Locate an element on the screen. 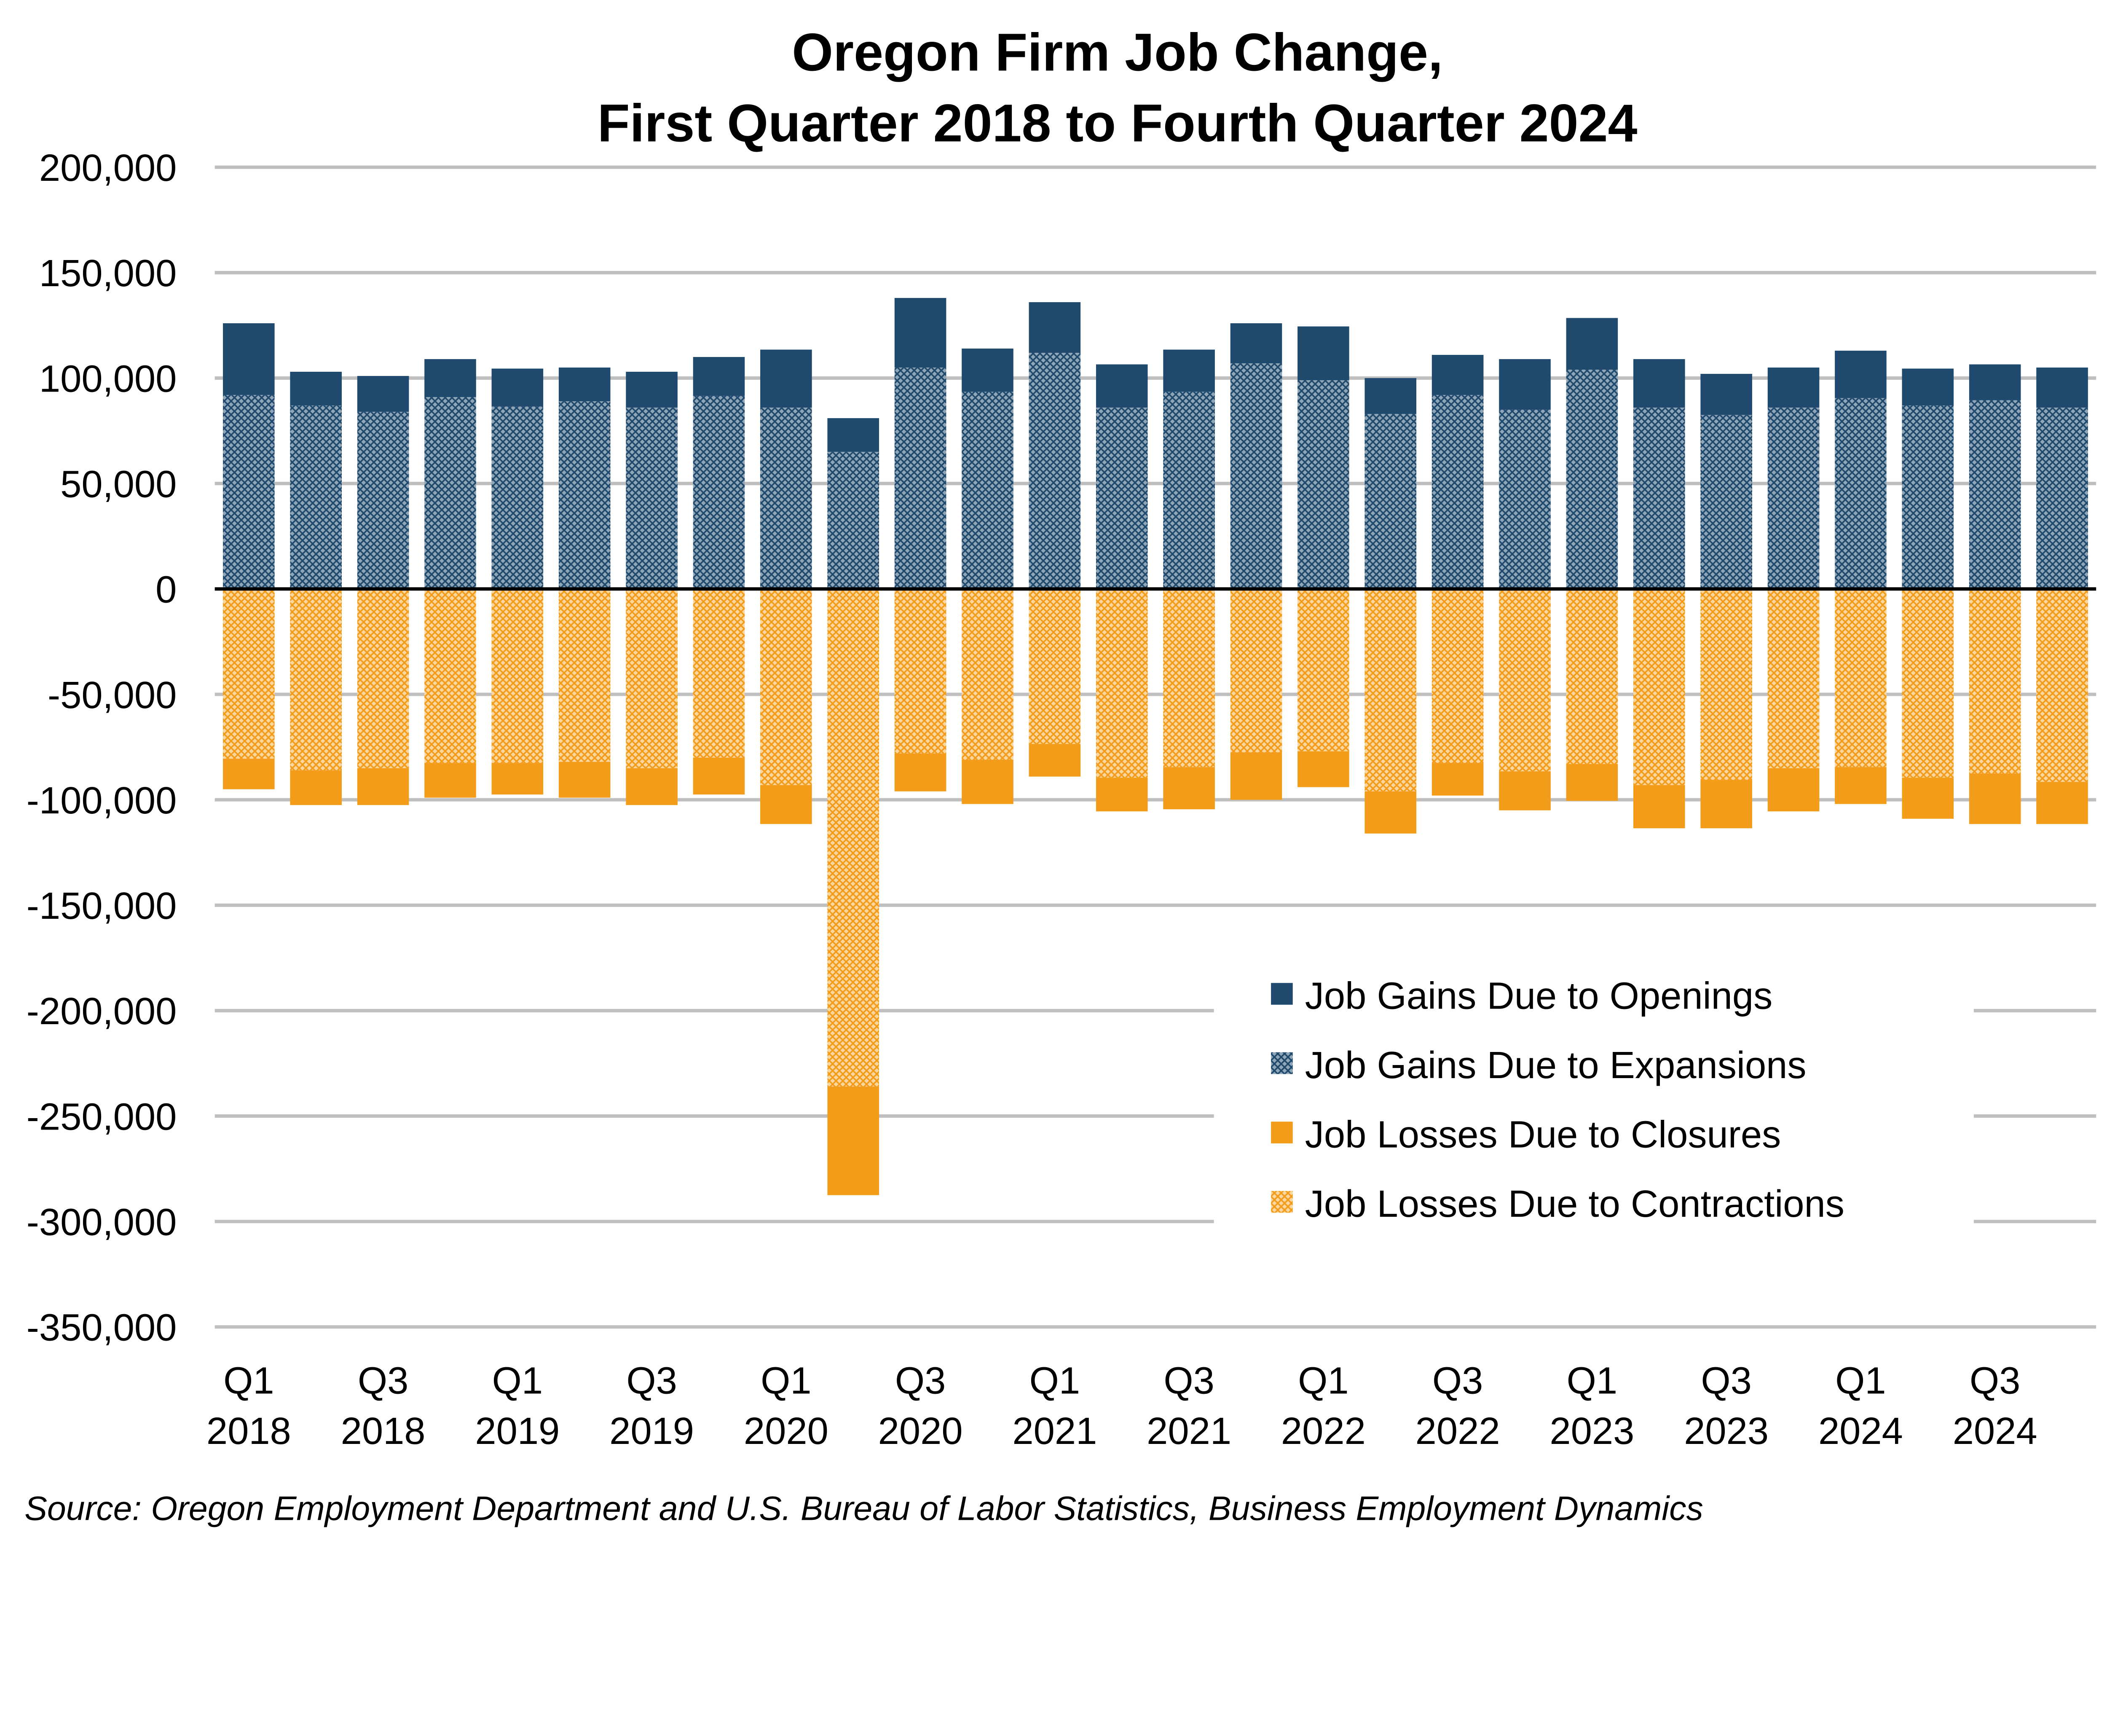 This screenshot has width=2107, height=1736. legend-label: Job Gains Due to Expansions is located at coordinates (1556, 1065).